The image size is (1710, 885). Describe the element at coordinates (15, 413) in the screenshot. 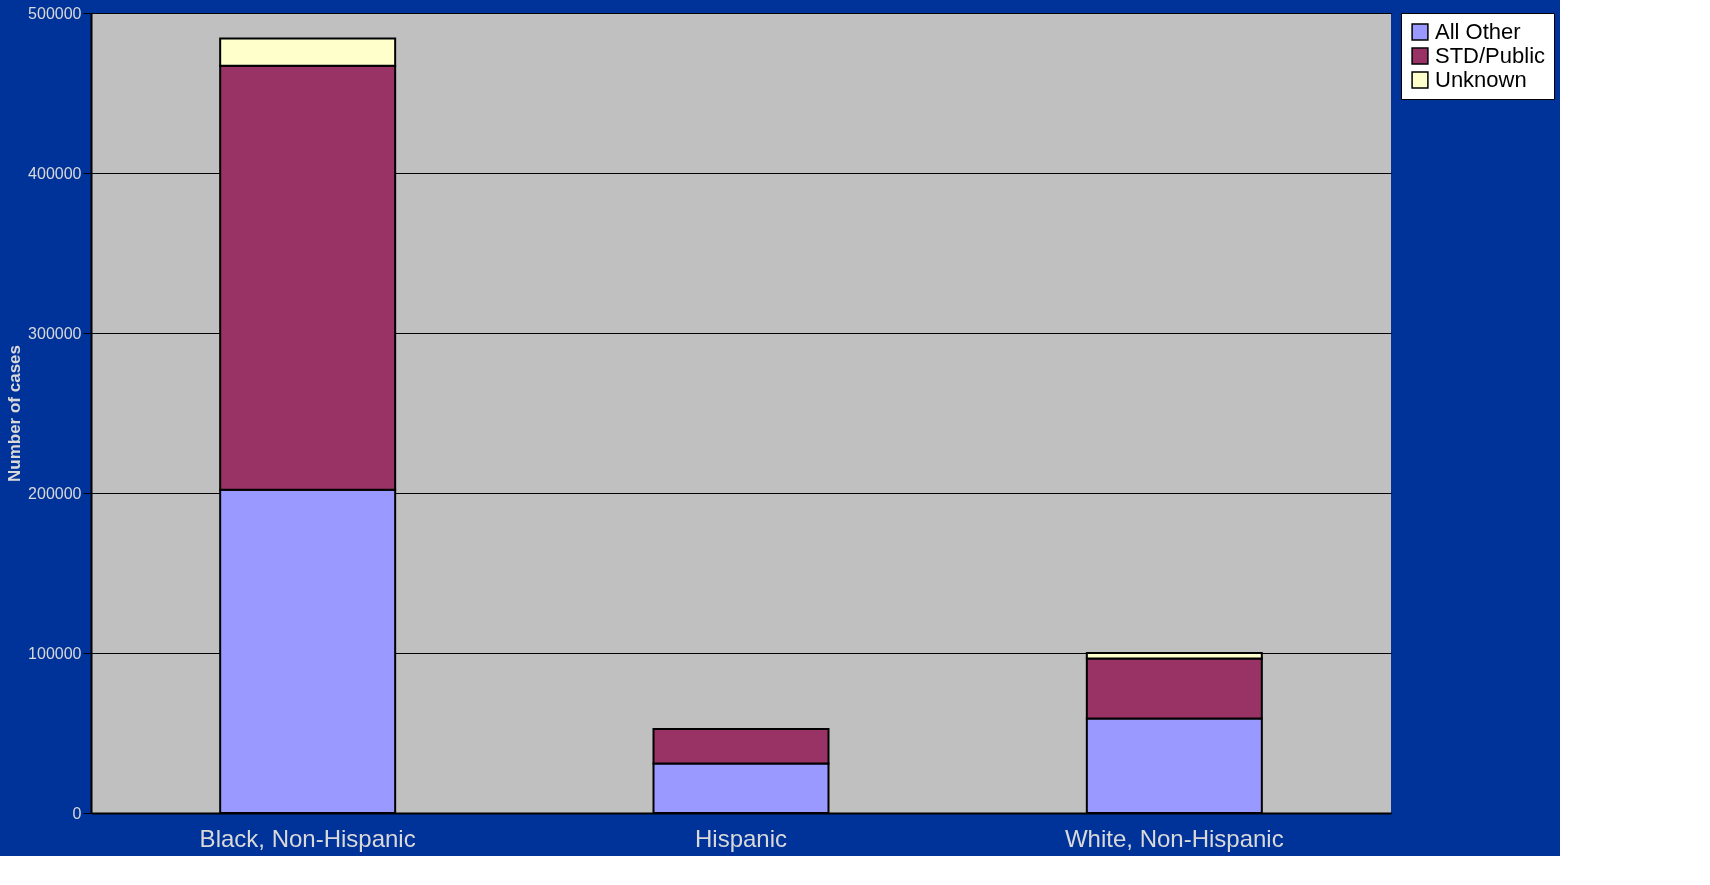

I see `y-axis-title: Number of cases` at that location.